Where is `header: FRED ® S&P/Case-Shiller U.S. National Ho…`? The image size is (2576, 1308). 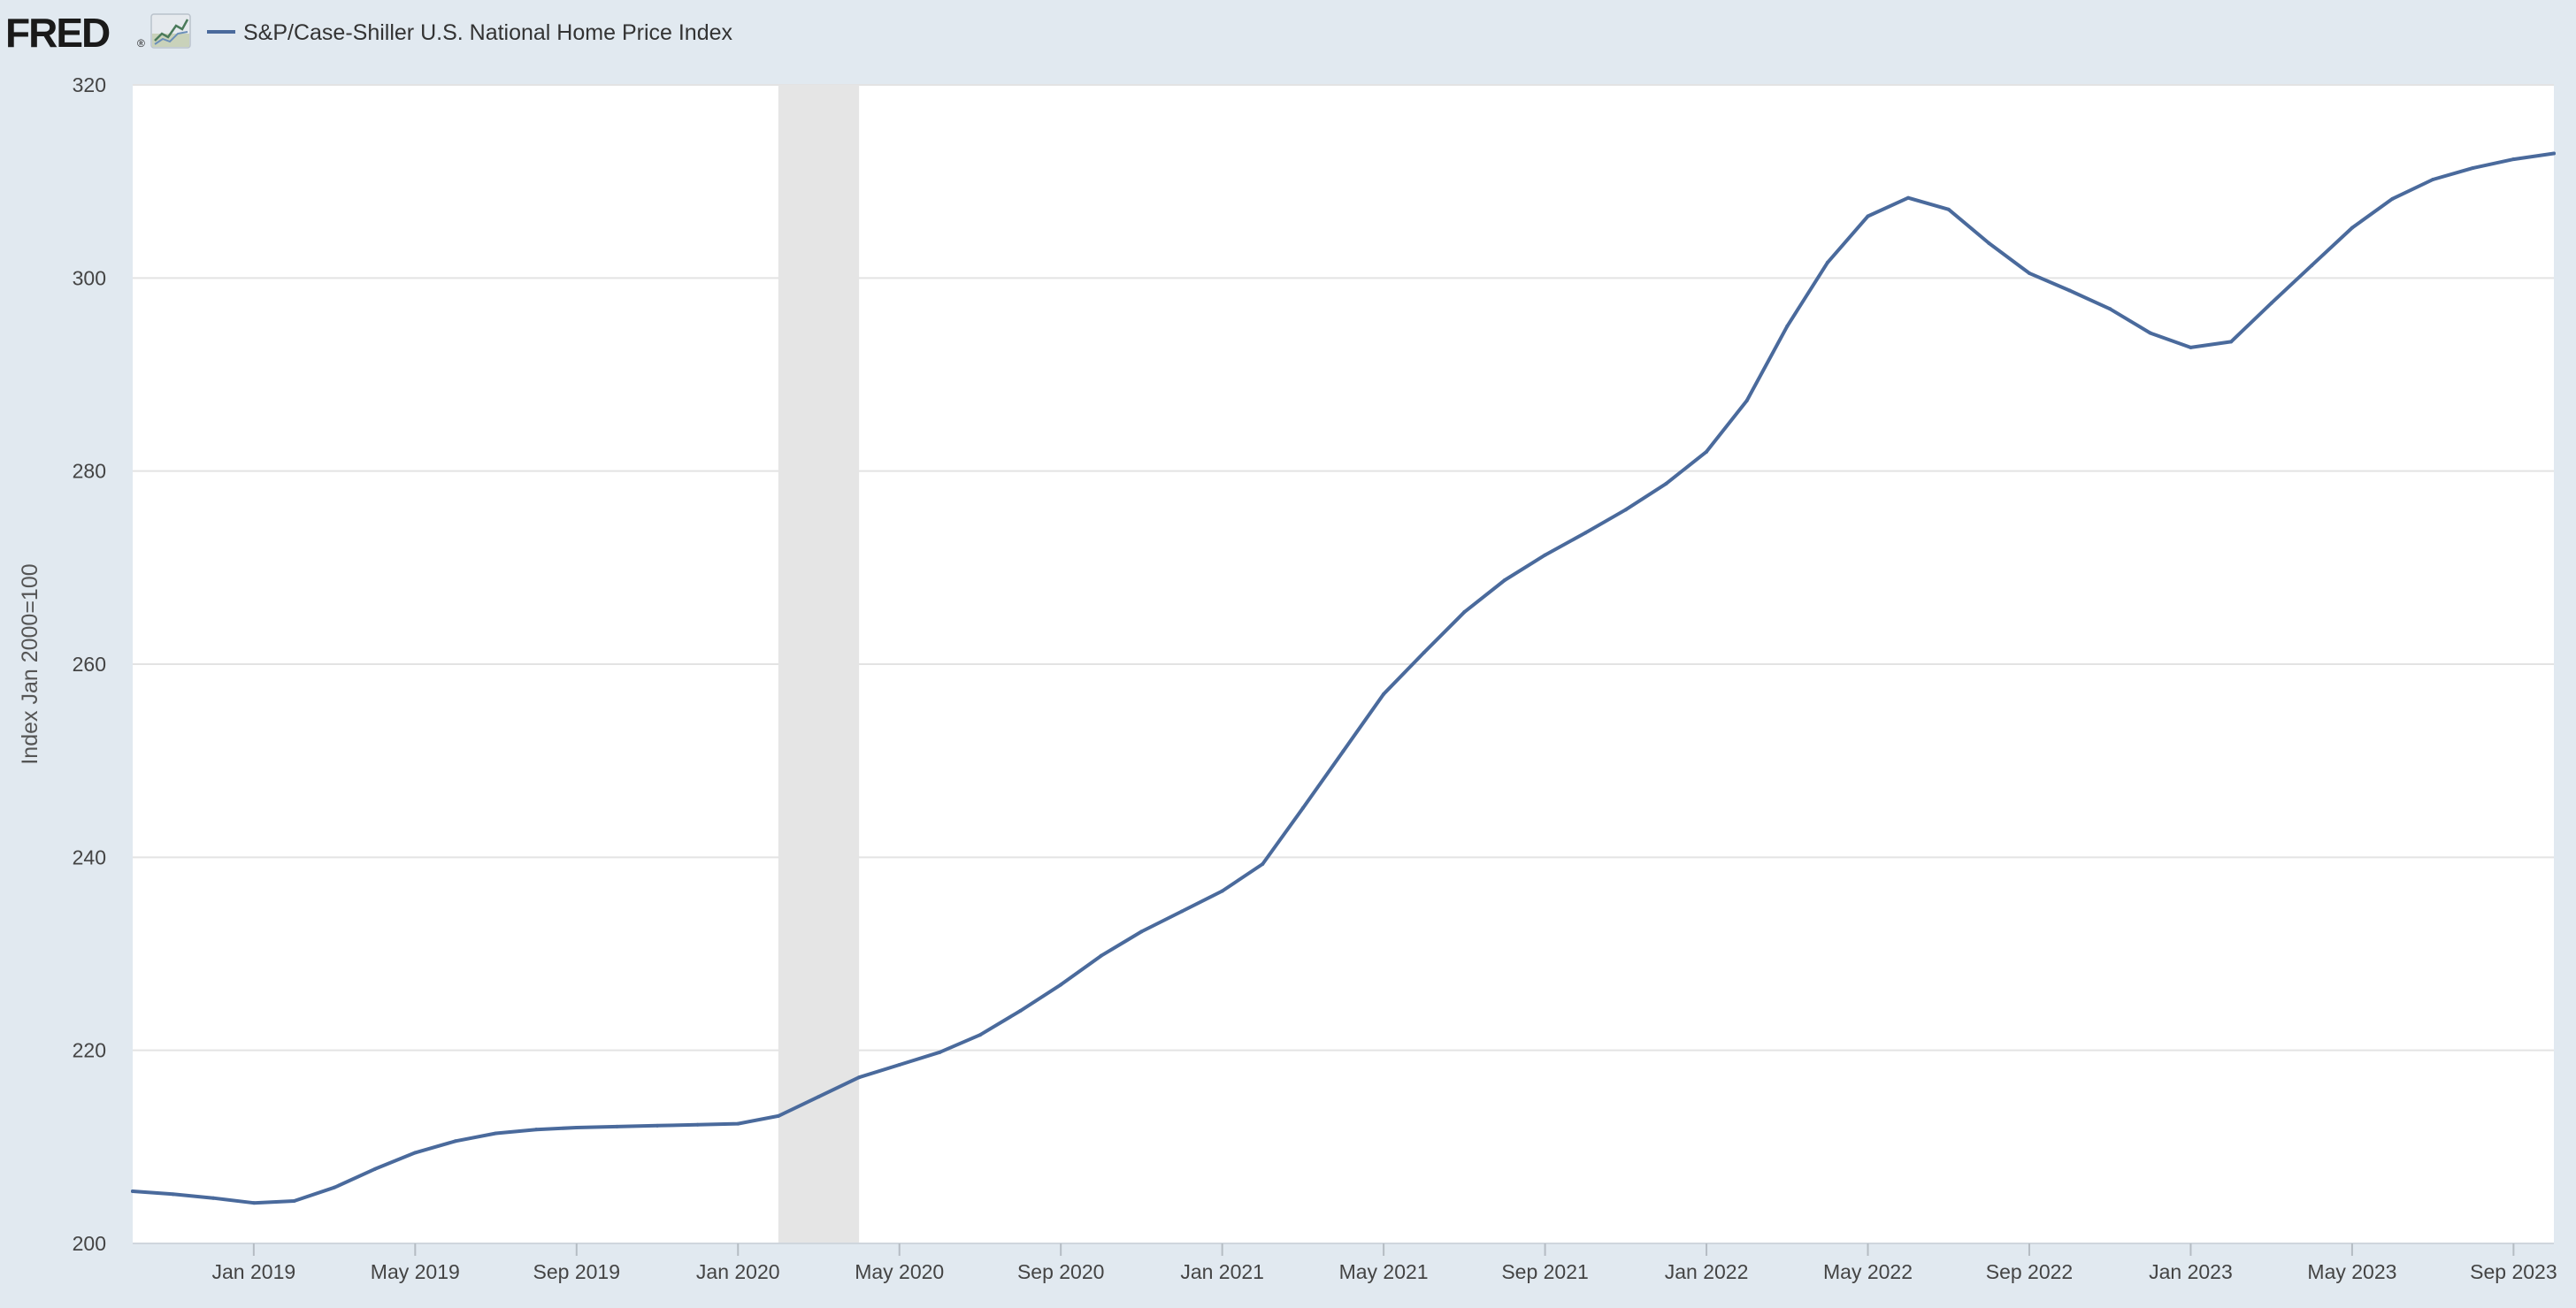 header: FRED ® S&P/Case-Shiller U.S. National Ho… is located at coordinates (369, 33).